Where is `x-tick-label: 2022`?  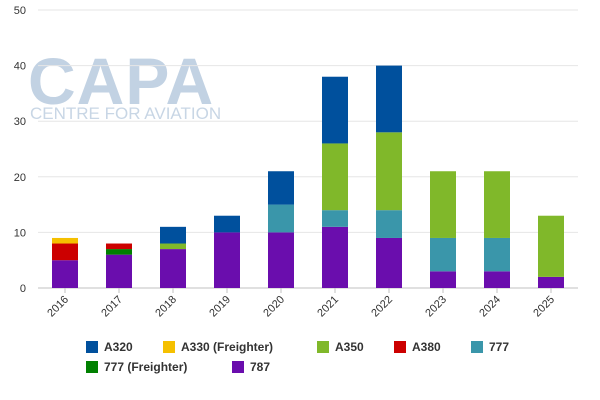
x-tick-label: 2022 is located at coordinates (382, 307).